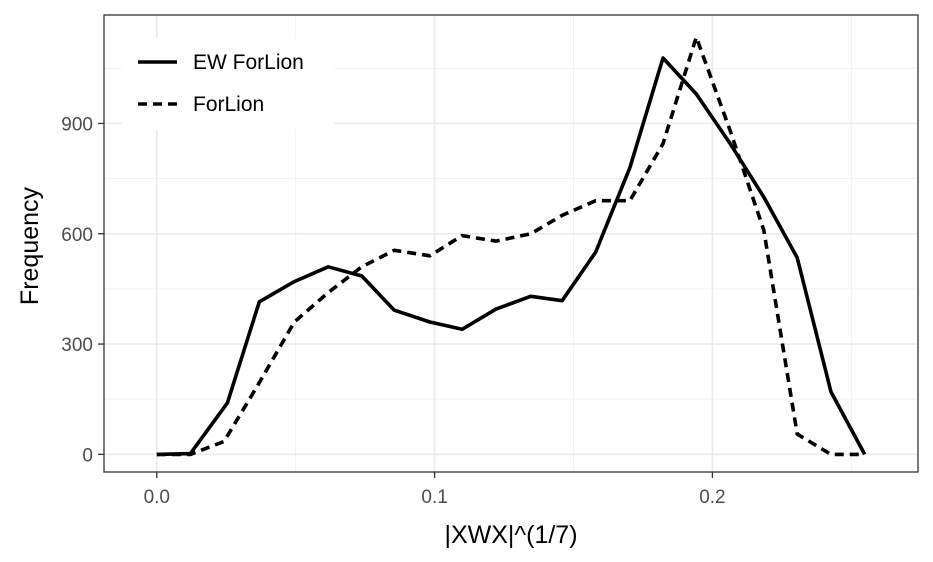  What do you see at coordinates (228, 104) in the screenshot?
I see `legend-label-forlion: ForLion` at bounding box center [228, 104].